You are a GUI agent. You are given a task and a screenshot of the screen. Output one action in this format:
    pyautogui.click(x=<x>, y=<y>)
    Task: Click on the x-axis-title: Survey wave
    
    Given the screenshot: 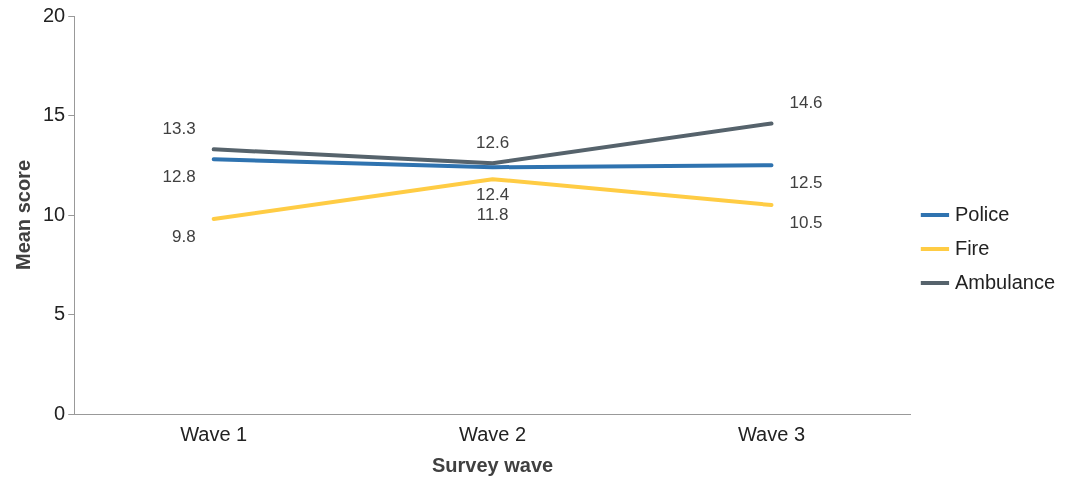 What is the action you would take?
    pyautogui.click(x=492, y=464)
    